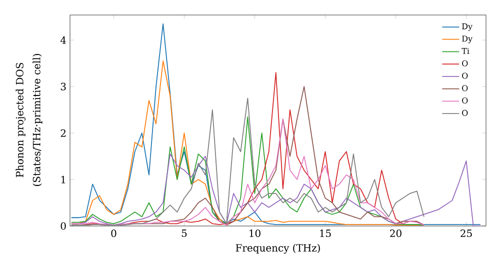 This screenshot has height=280, width=500. I want to click on y-axis-title: Phonon projected DOS (States/THz·primitive cell), so click(29, 120).